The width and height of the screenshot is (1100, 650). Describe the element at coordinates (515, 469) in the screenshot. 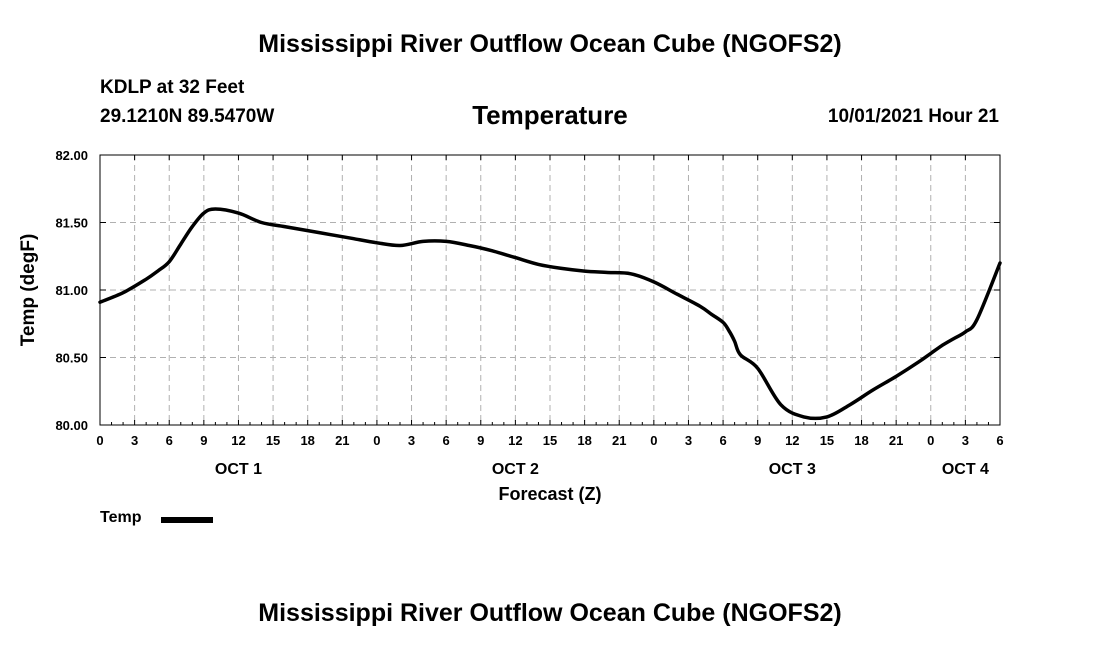

I see `x-date-label: OCT 2` at that location.